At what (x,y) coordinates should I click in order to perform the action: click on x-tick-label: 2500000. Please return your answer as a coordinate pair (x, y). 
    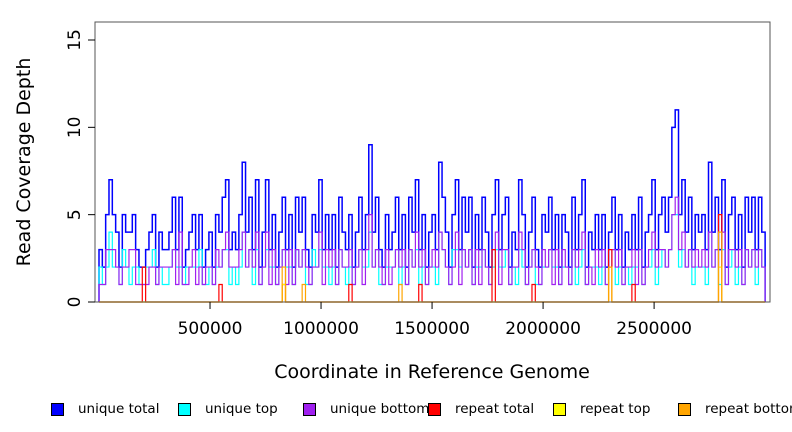
    Looking at the image, I should click on (654, 329).